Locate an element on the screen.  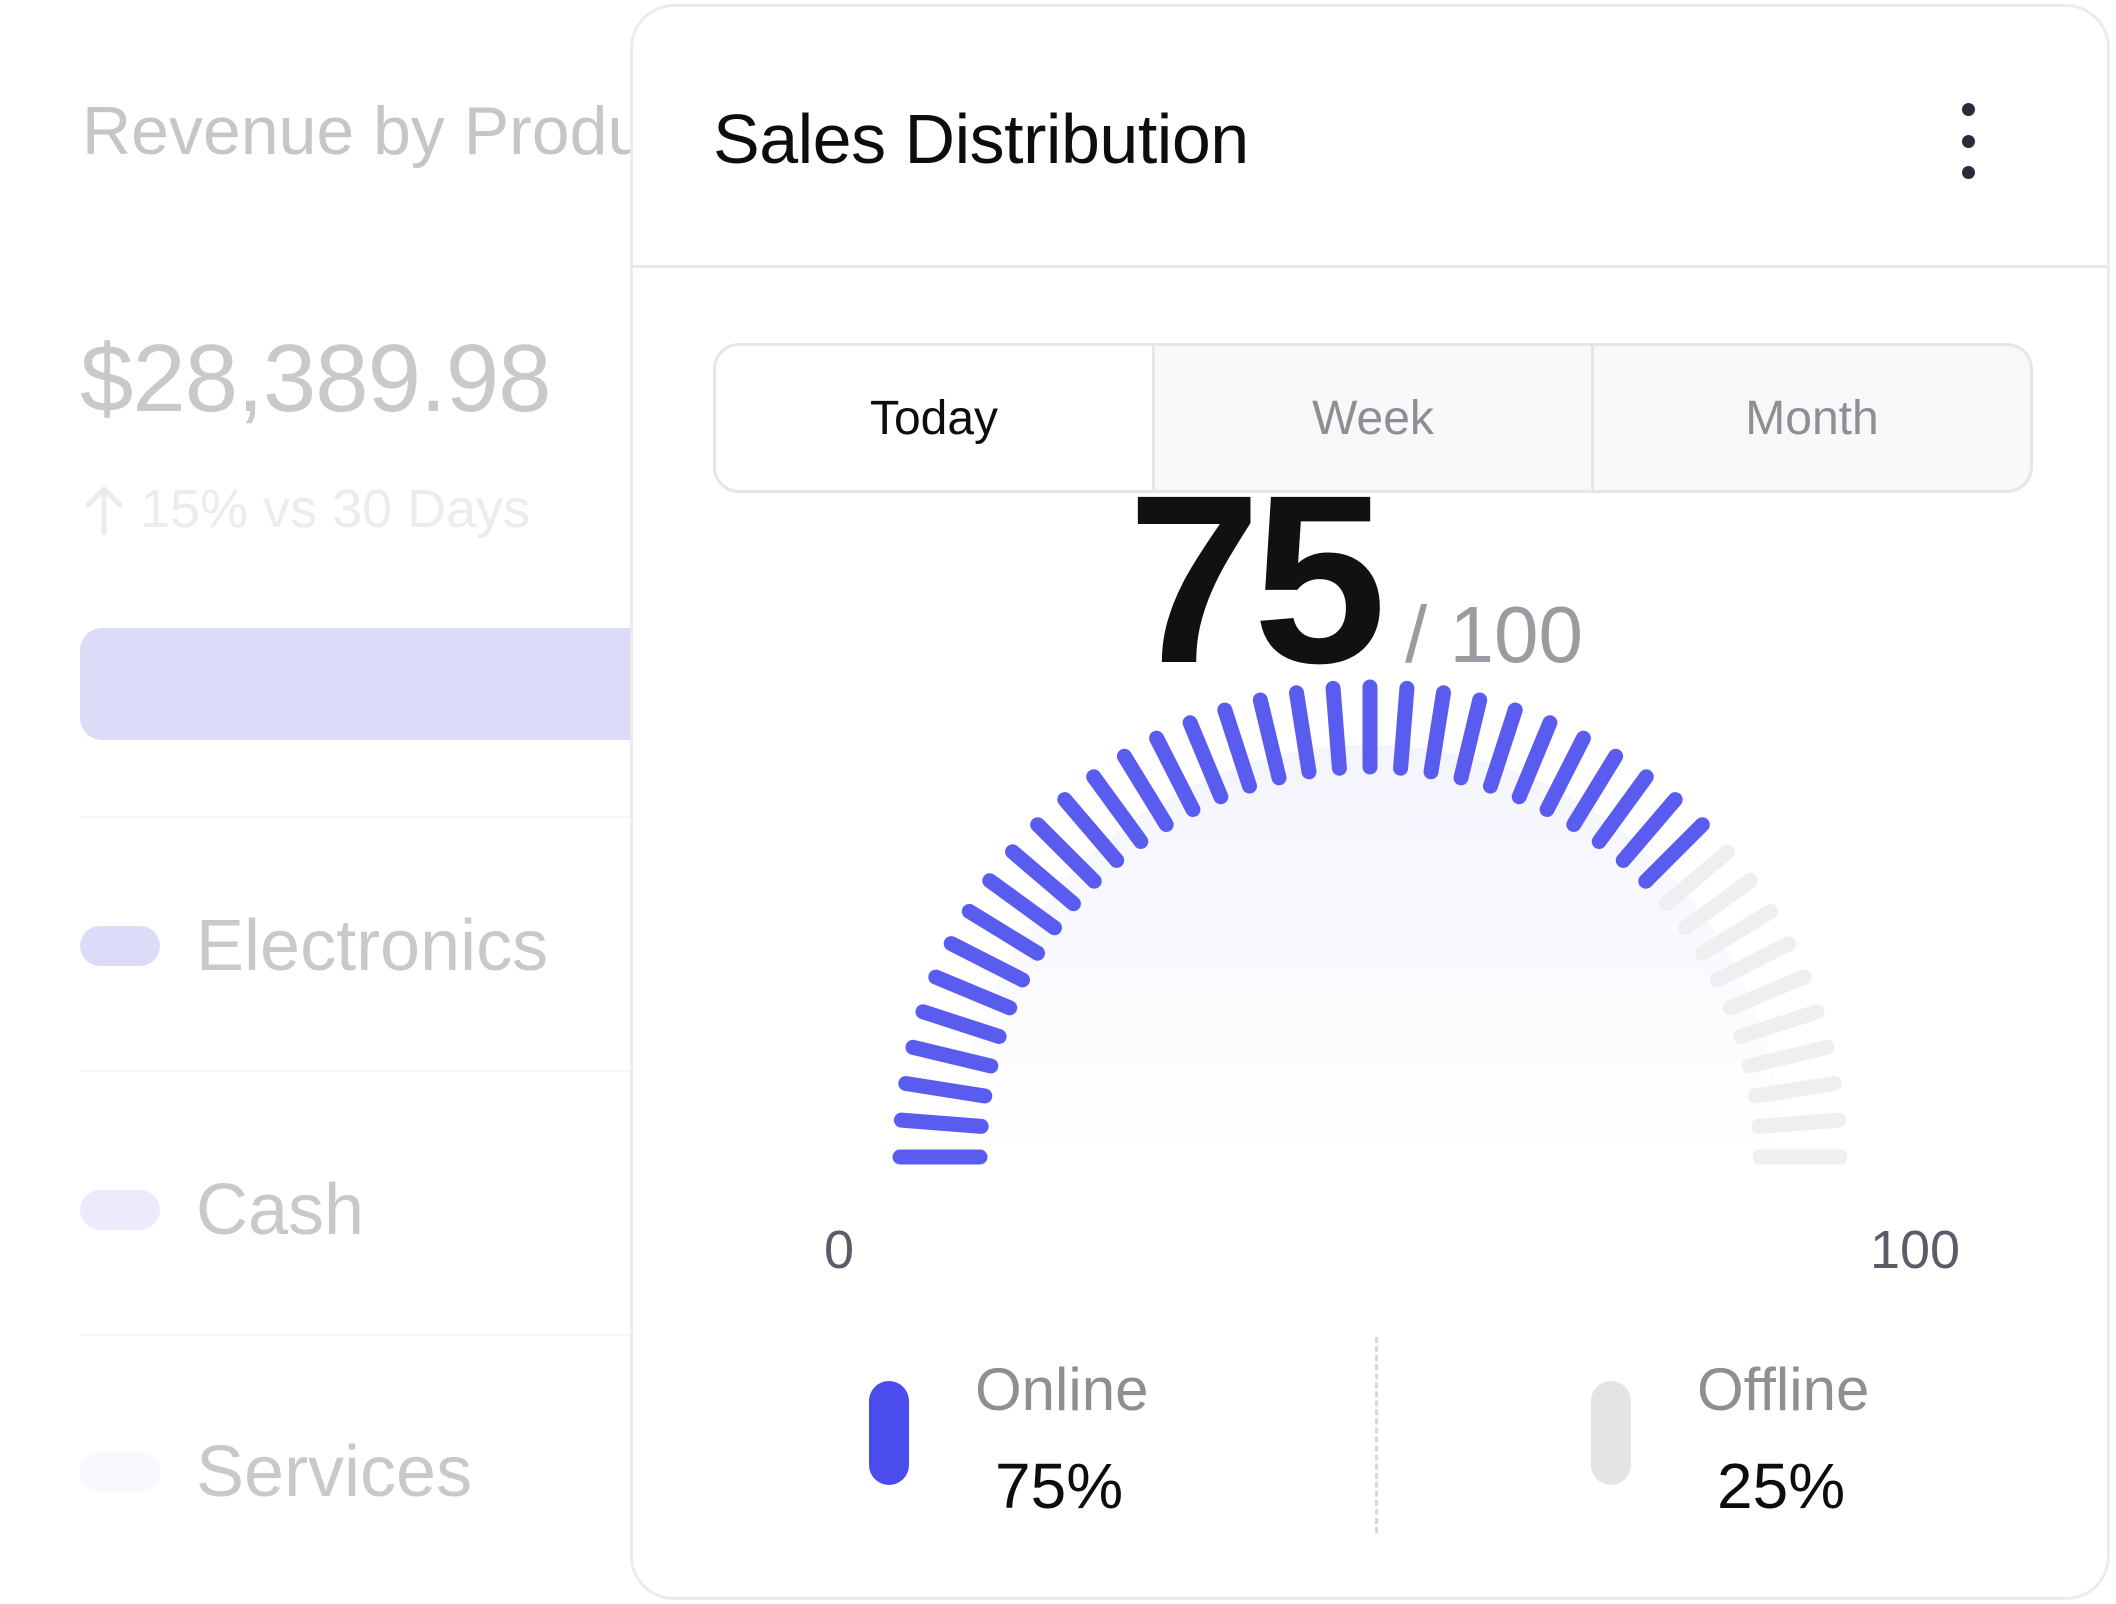
legend-value: 75% is located at coordinates (1059, 1486).